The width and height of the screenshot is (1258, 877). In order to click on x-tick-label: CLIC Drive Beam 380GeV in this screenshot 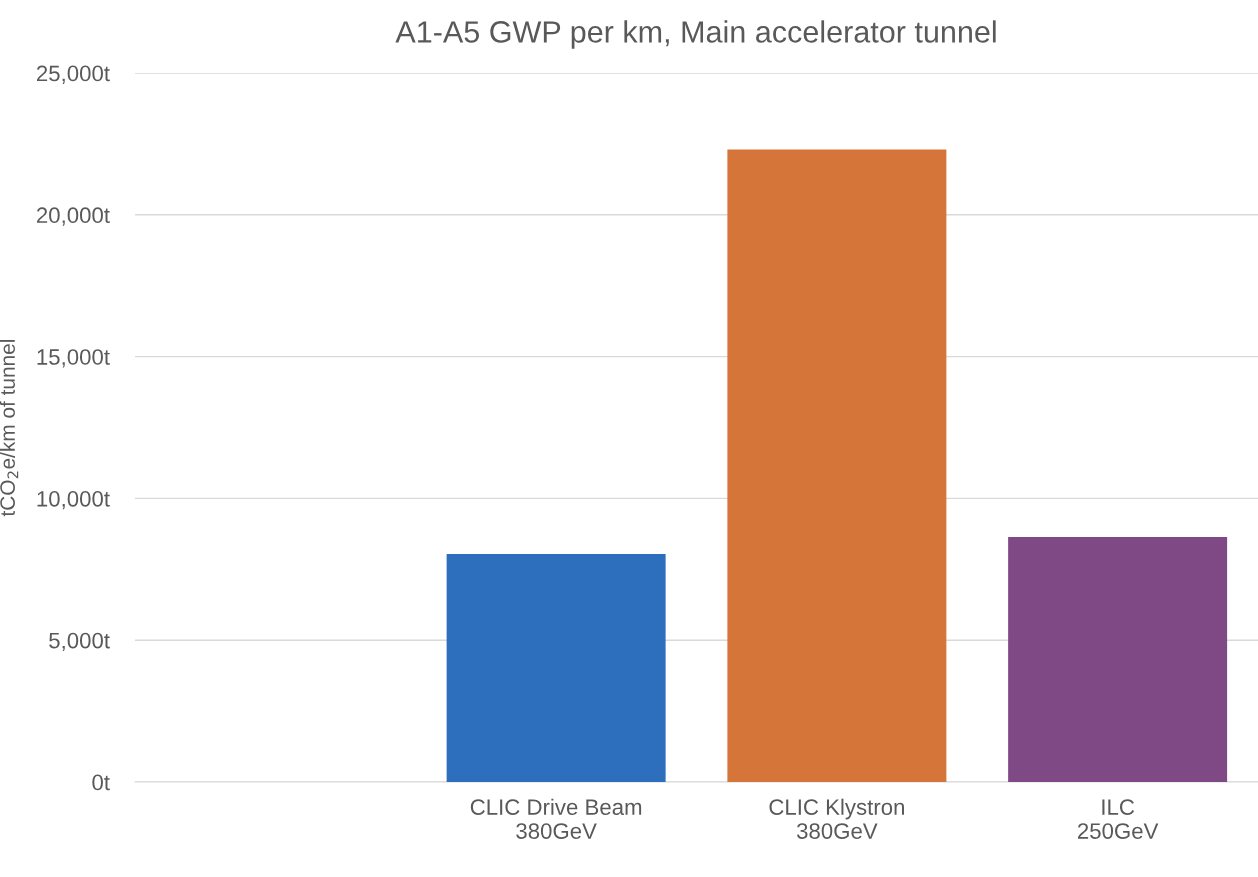, I will do `click(556, 818)`.